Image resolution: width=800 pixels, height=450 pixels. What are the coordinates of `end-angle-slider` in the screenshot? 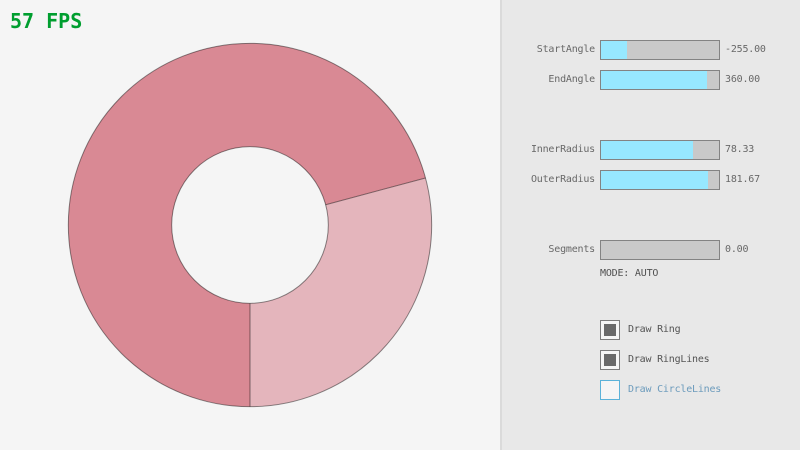 It's located at (660, 80).